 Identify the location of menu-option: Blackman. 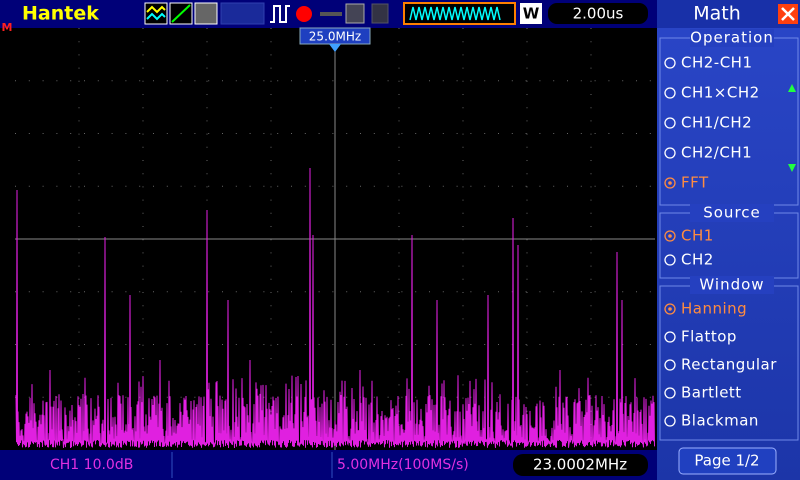
(720, 421).